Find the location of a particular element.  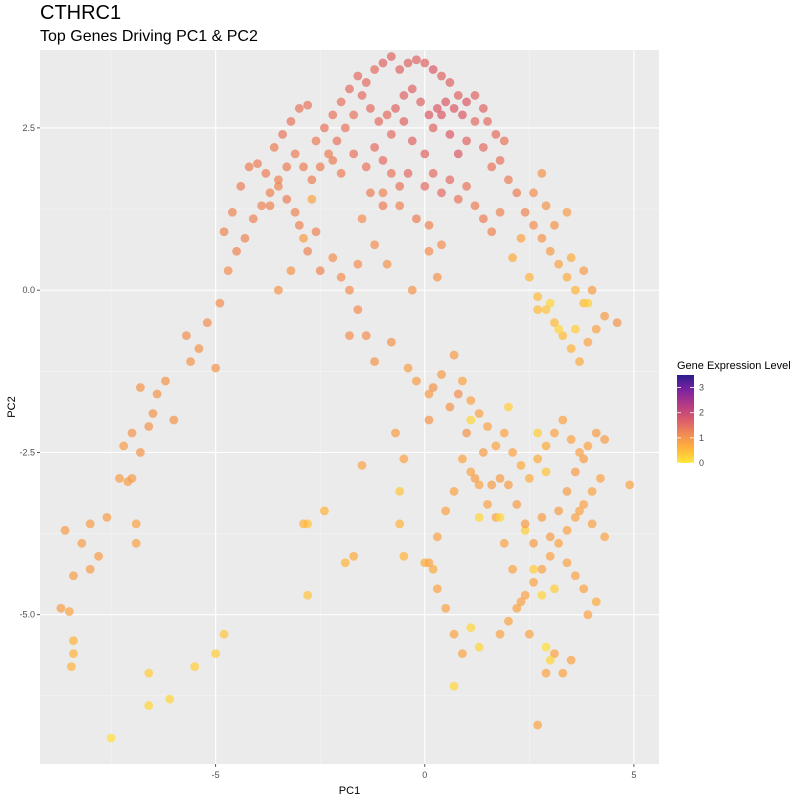

x-tick-label: 0 is located at coordinates (424, 775).